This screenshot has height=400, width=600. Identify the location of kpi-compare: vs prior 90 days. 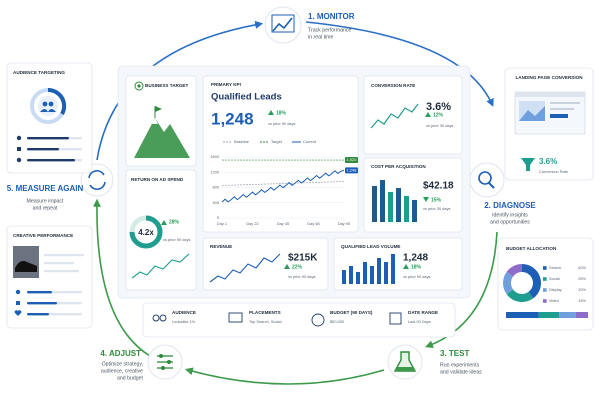
(282, 123).